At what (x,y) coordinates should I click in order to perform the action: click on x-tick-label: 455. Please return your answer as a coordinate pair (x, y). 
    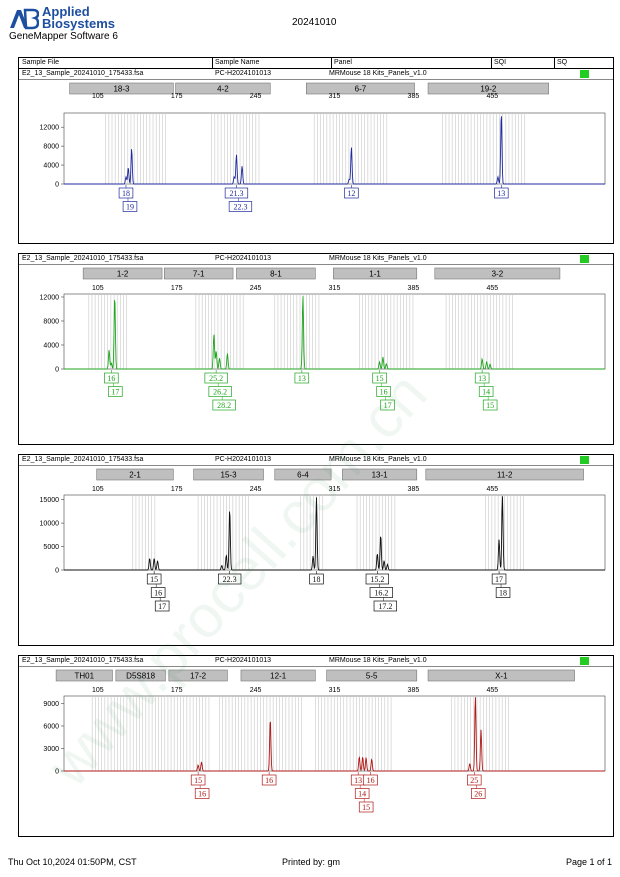
    Looking at the image, I should click on (492, 288).